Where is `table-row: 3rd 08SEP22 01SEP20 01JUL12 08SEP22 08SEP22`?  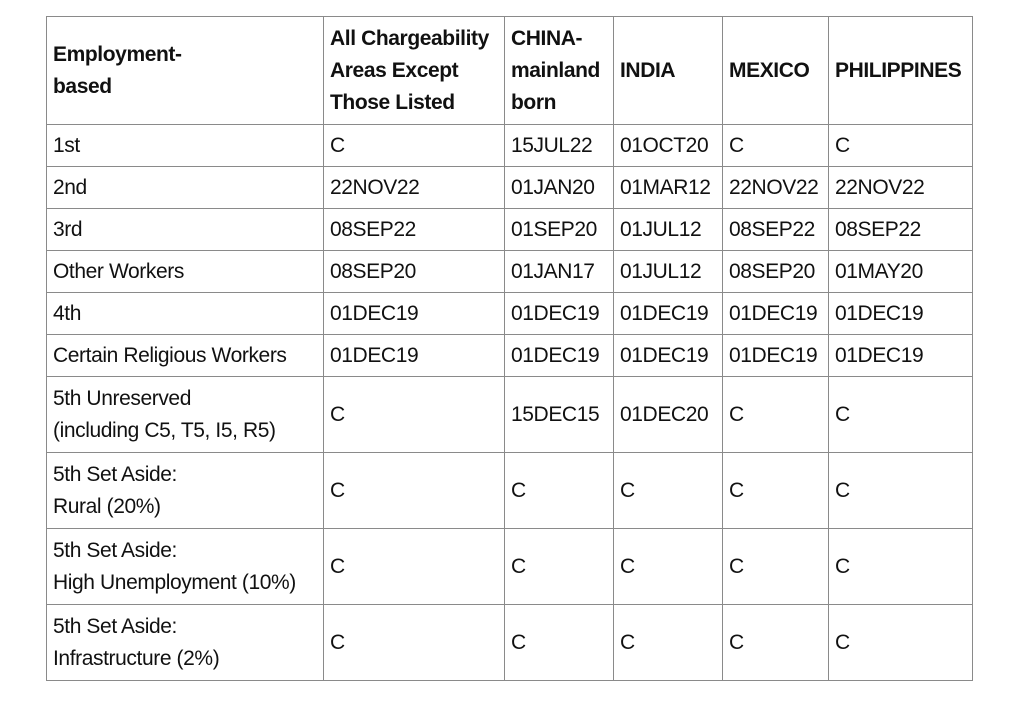
table-row: 3rd 08SEP22 01SEP20 01JUL12 08SEP22 08SEP22 is located at coordinates (509, 229).